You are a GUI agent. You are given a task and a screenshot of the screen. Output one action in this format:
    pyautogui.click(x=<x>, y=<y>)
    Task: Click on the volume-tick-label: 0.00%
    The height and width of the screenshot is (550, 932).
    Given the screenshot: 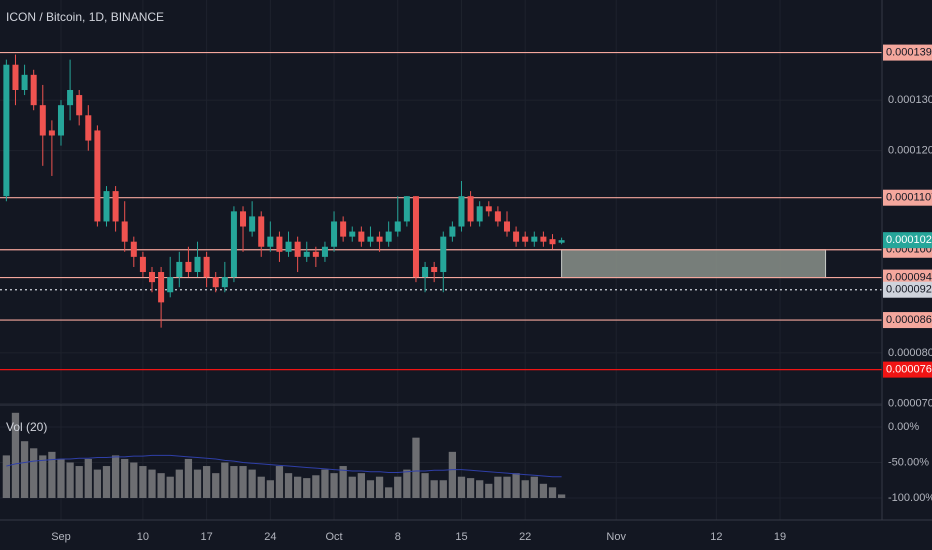 What is the action you would take?
    pyautogui.click(x=903, y=427)
    